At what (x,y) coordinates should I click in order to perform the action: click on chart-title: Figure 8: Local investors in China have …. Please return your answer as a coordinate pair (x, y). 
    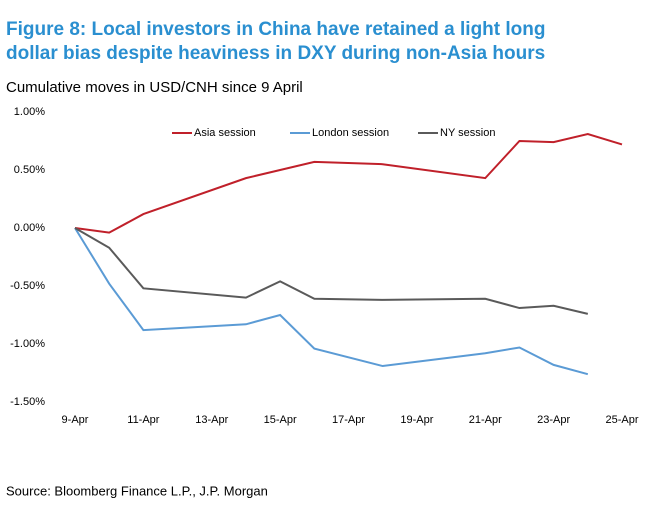
    Looking at the image, I should click on (276, 41).